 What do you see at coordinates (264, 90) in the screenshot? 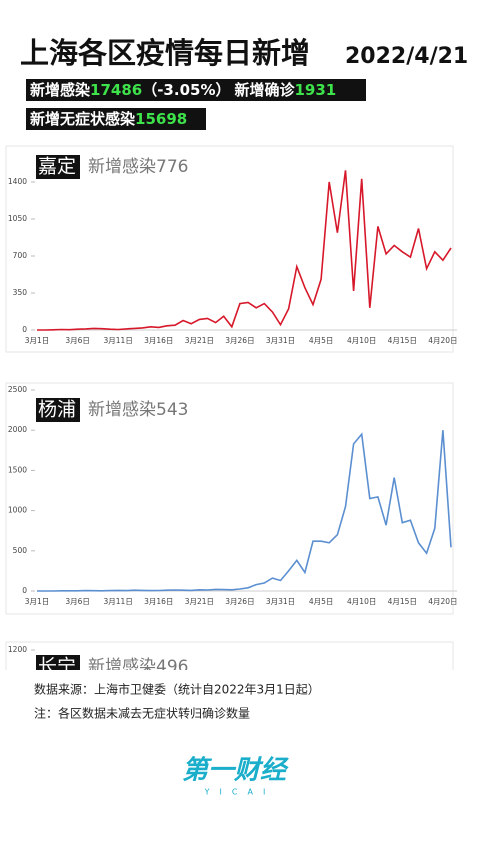
I see `stat-label: 新增确诊` at bounding box center [264, 90].